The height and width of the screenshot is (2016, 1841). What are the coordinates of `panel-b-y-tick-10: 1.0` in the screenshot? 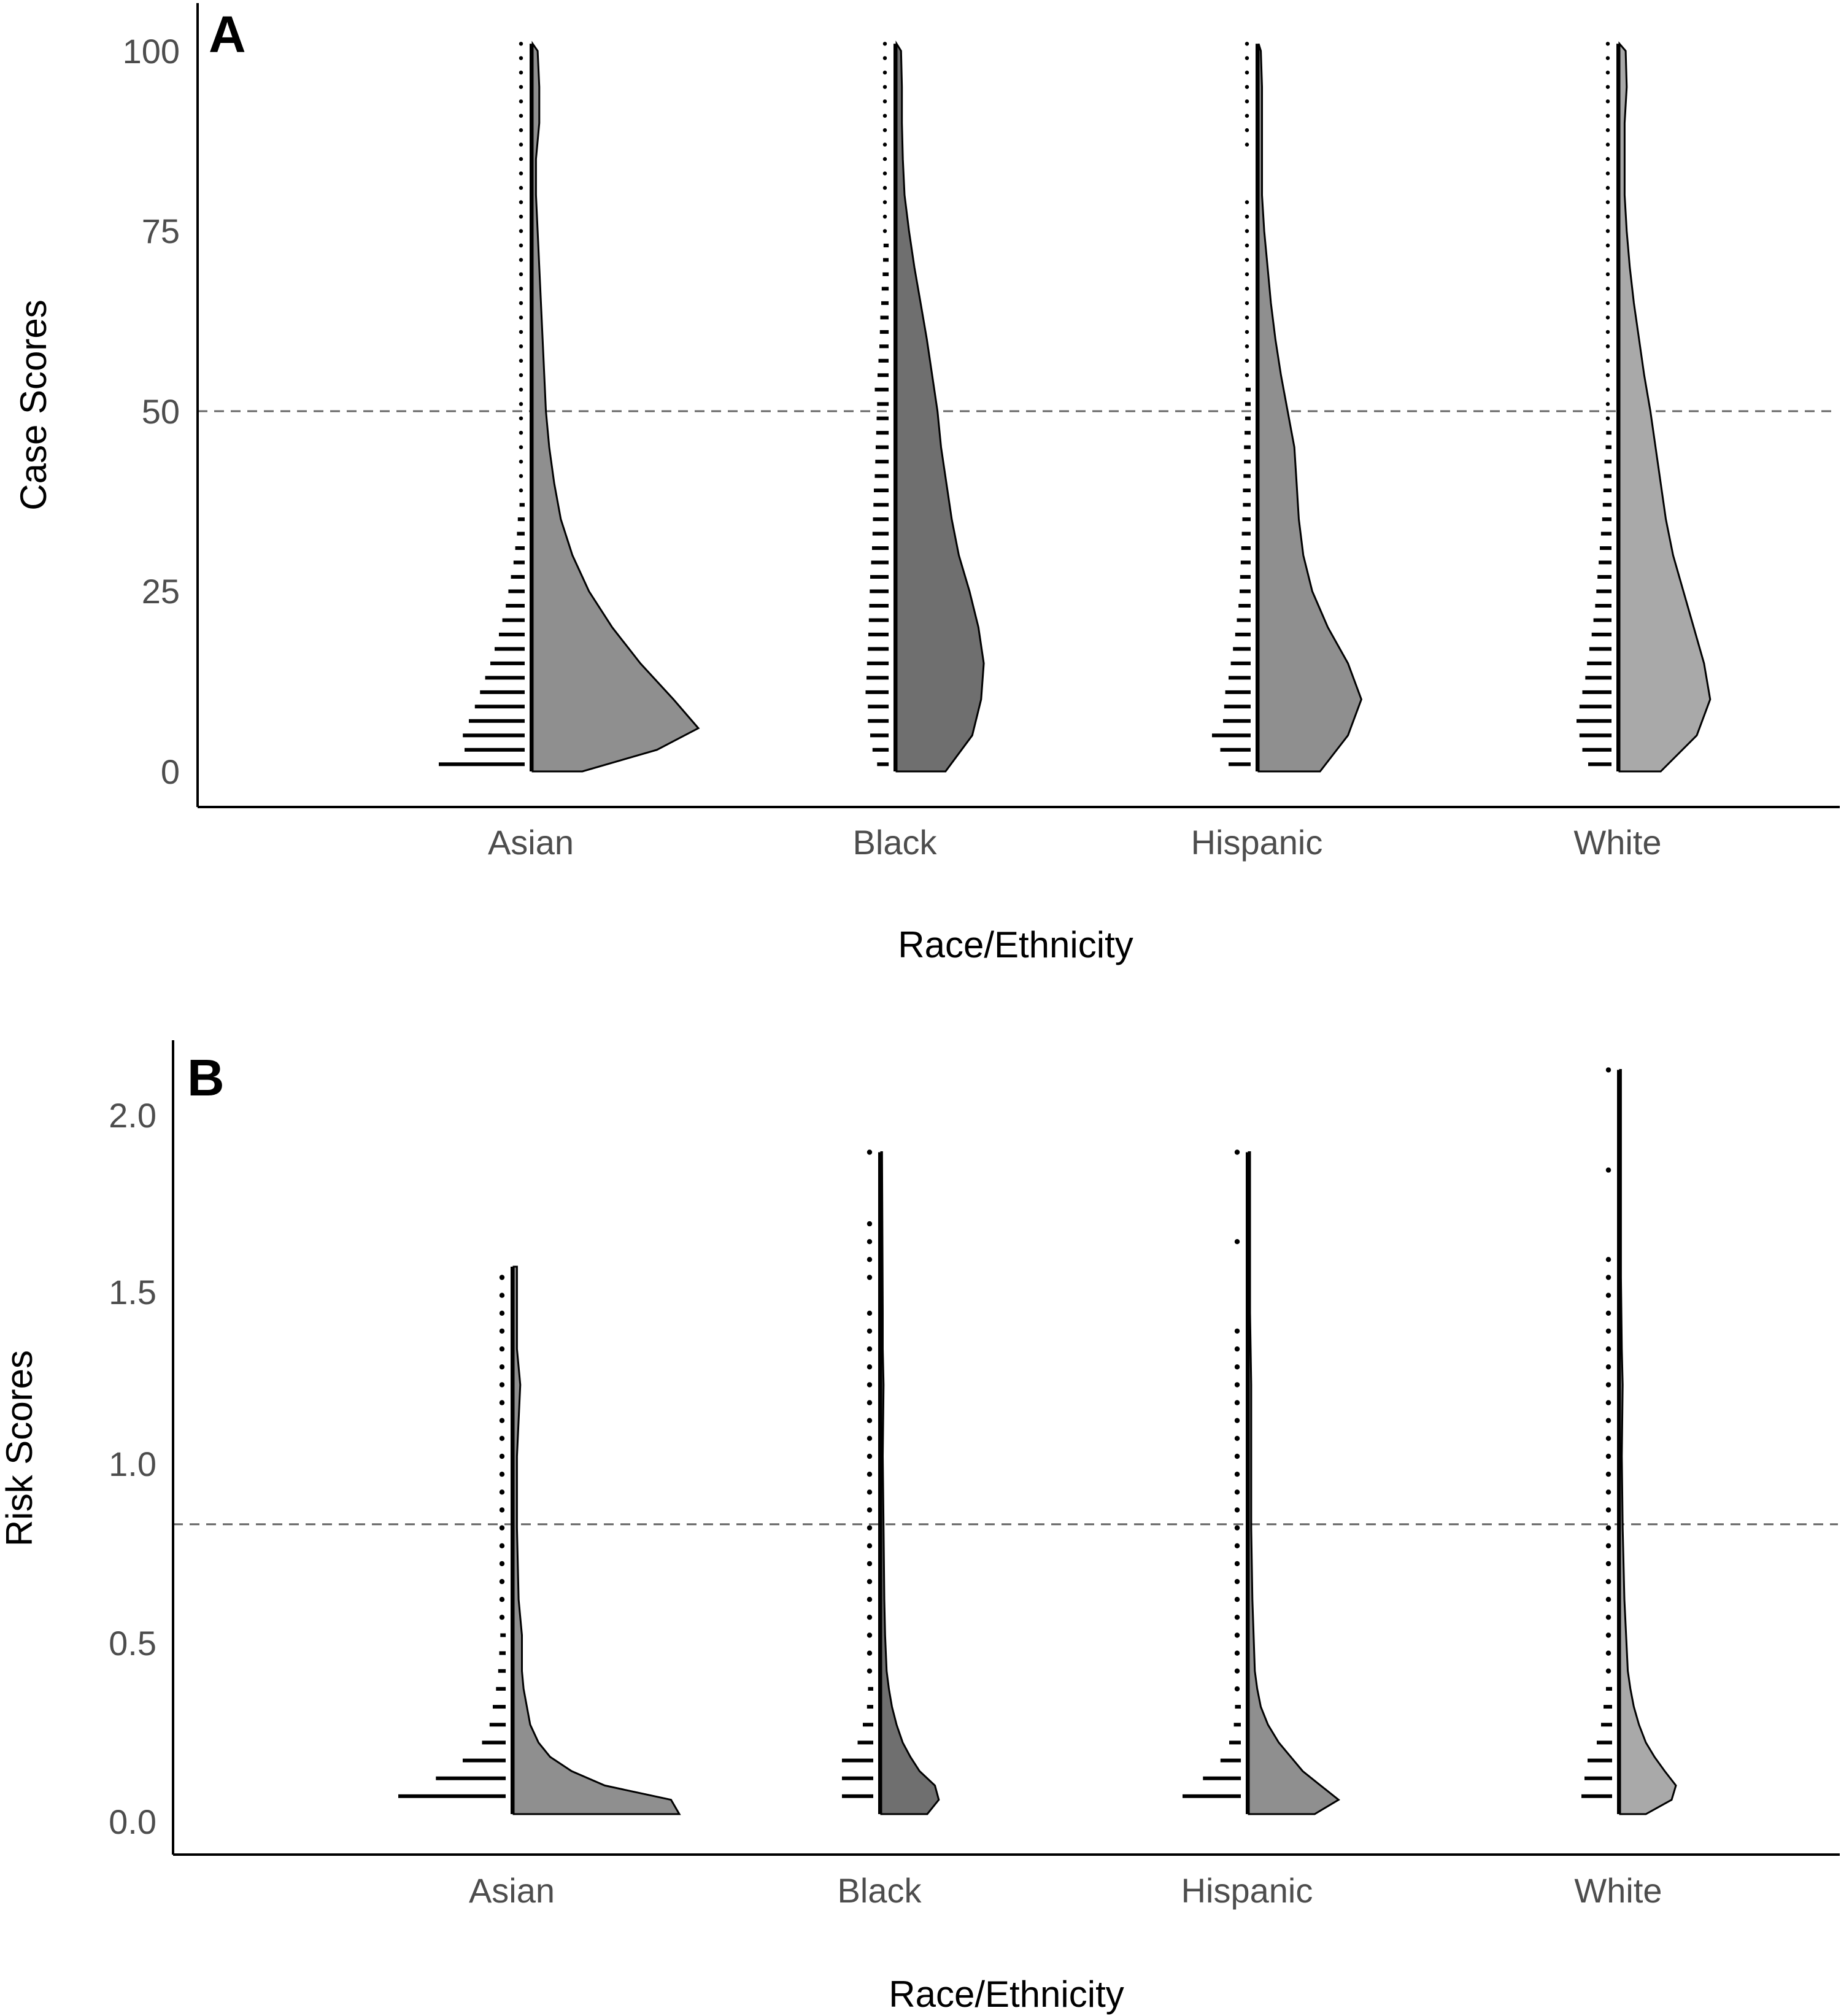 It's located at (132, 1464).